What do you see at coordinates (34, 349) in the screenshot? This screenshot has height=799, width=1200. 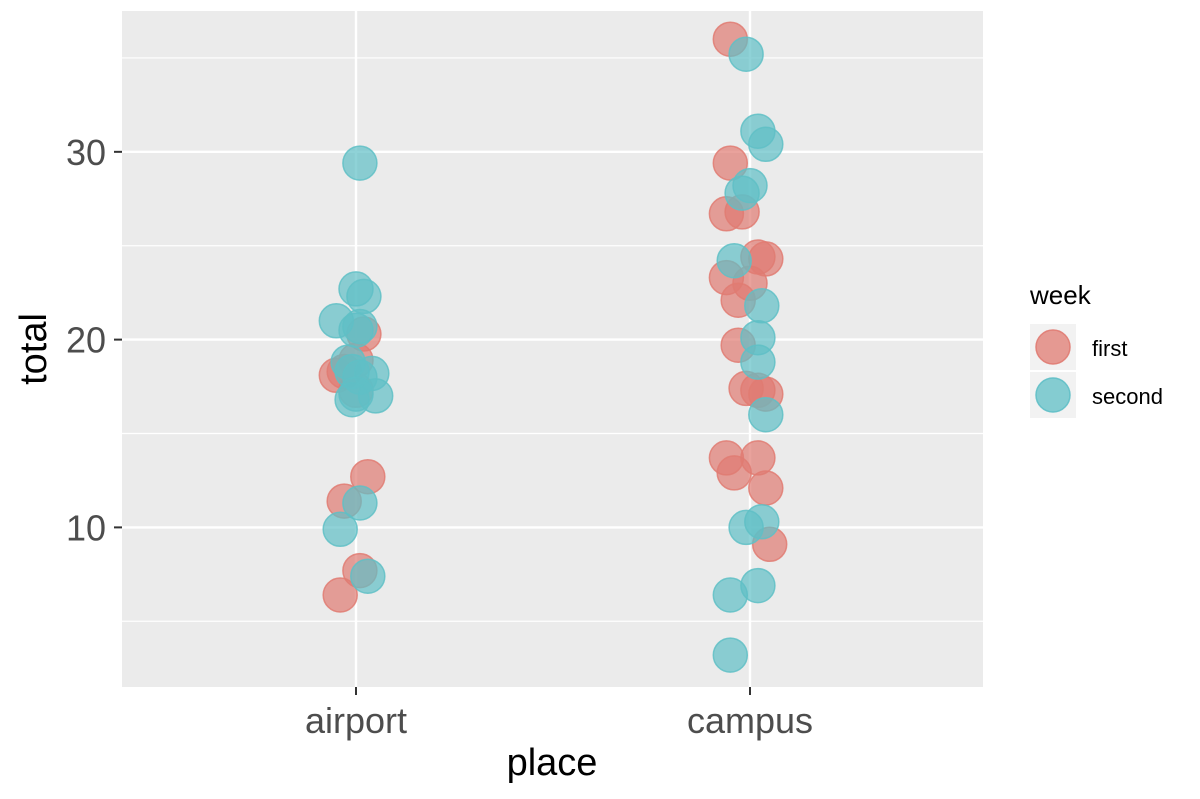 I see `y-axis-title: total` at bounding box center [34, 349].